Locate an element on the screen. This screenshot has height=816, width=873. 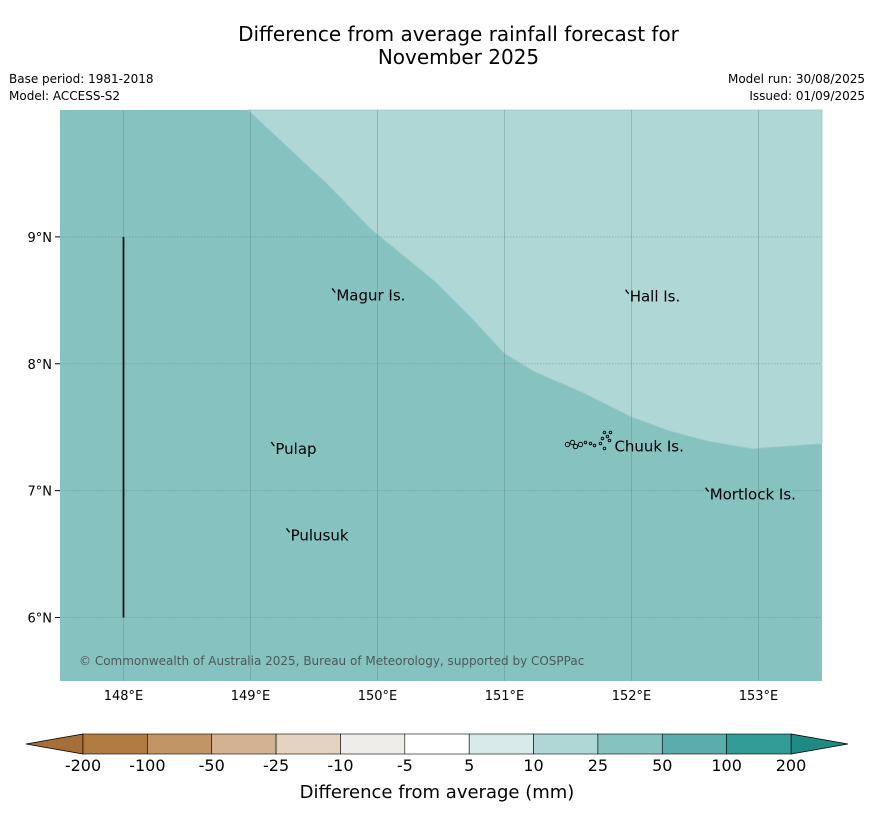
longitude-tick-label: 150°E is located at coordinates (378, 696).